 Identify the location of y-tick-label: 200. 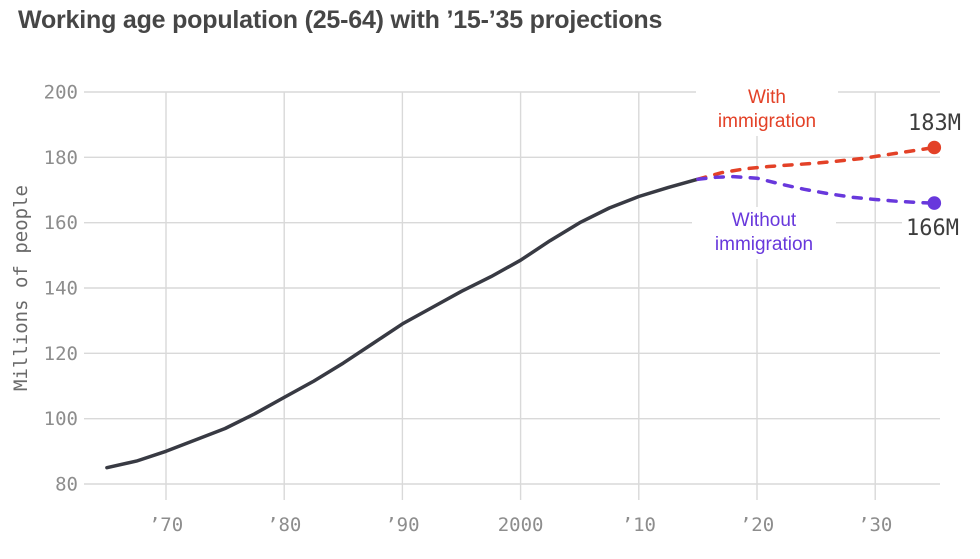
(61, 93).